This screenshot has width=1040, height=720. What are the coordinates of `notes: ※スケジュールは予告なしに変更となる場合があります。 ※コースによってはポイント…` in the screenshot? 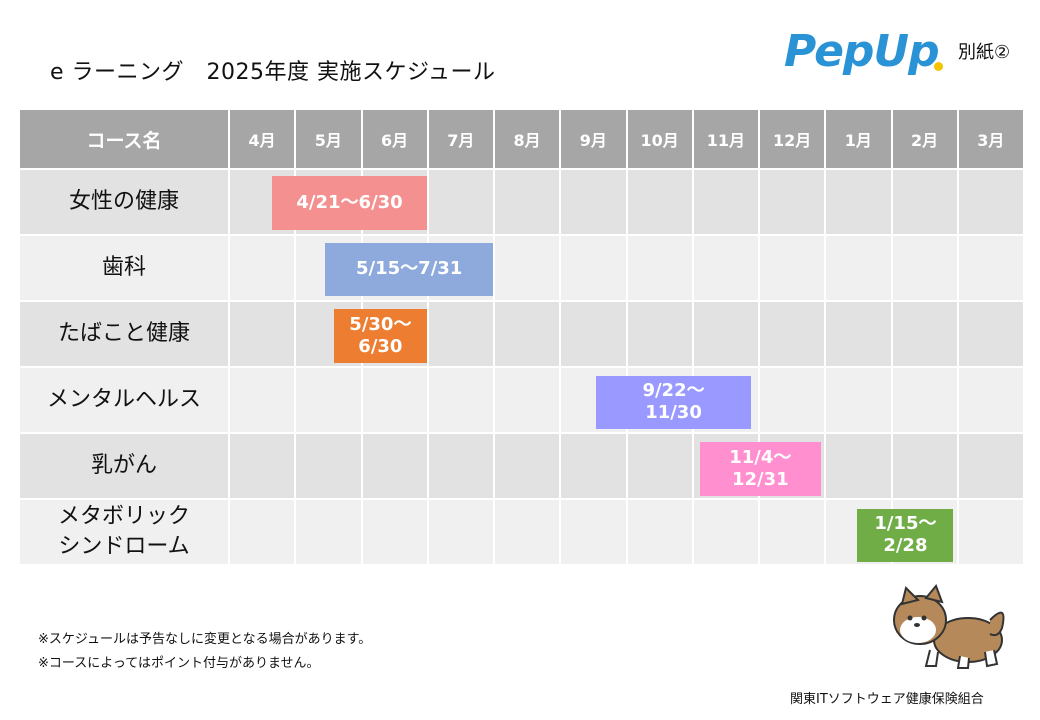 It's located at (204, 652).